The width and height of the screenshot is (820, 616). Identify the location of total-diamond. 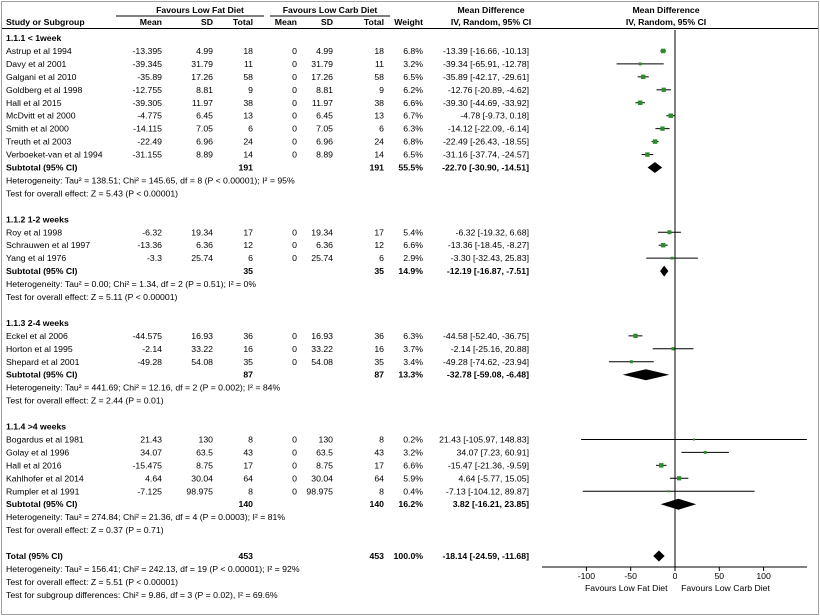
(659, 556).